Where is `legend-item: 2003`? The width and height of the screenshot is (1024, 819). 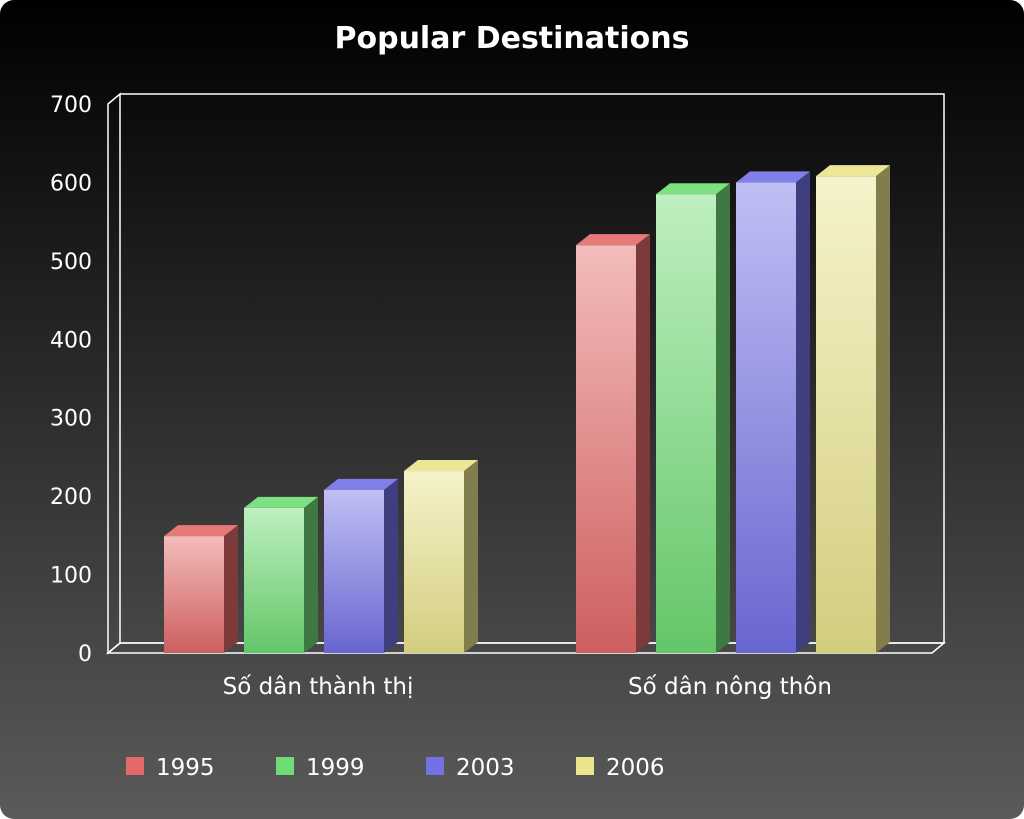
legend-item: 2003 is located at coordinates (470, 768).